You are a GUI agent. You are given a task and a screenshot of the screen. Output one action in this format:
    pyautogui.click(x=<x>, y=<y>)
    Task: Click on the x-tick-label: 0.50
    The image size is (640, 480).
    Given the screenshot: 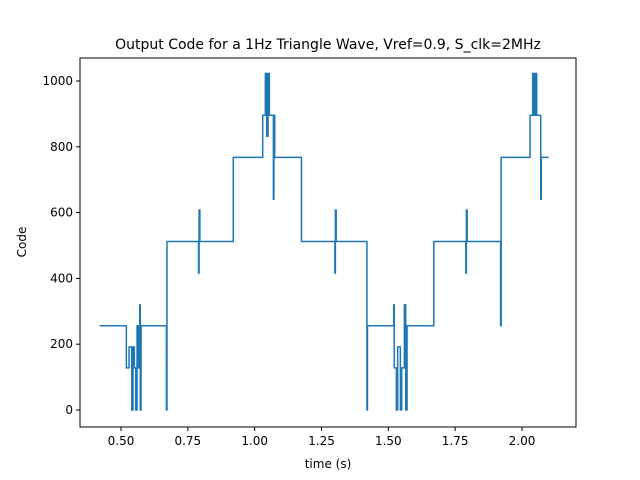 What is the action you would take?
    pyautogui.click(x=121, y=441)
    